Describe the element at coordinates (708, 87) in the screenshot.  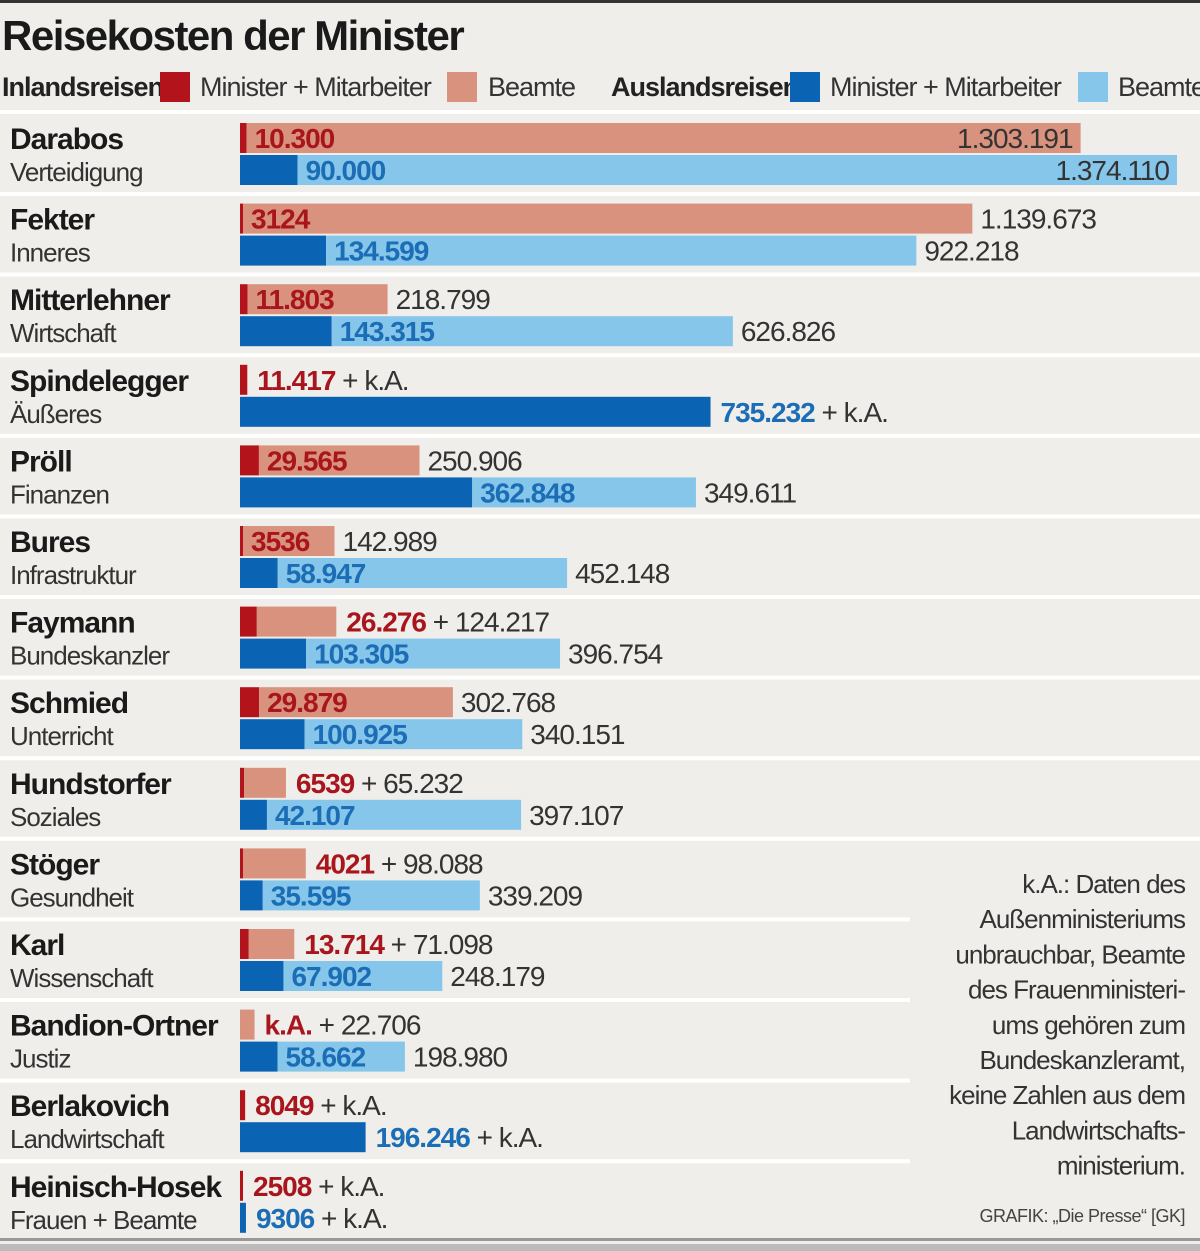
I see `legend-foreign-label: Auslandsreisen:` at that location.